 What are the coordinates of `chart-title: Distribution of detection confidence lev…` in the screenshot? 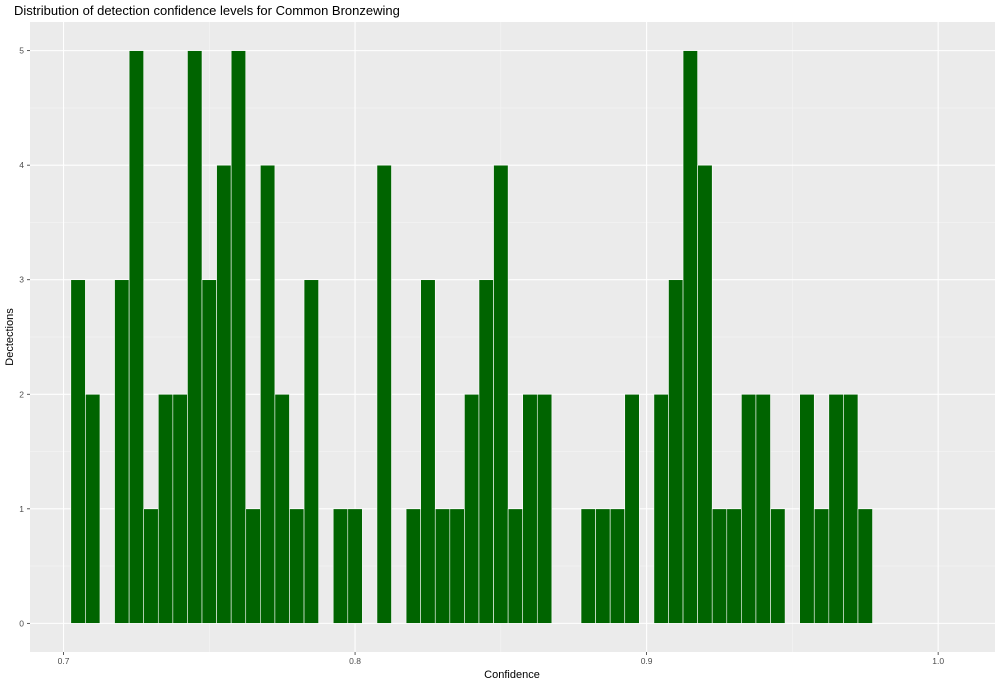 It's located at (207, 10).